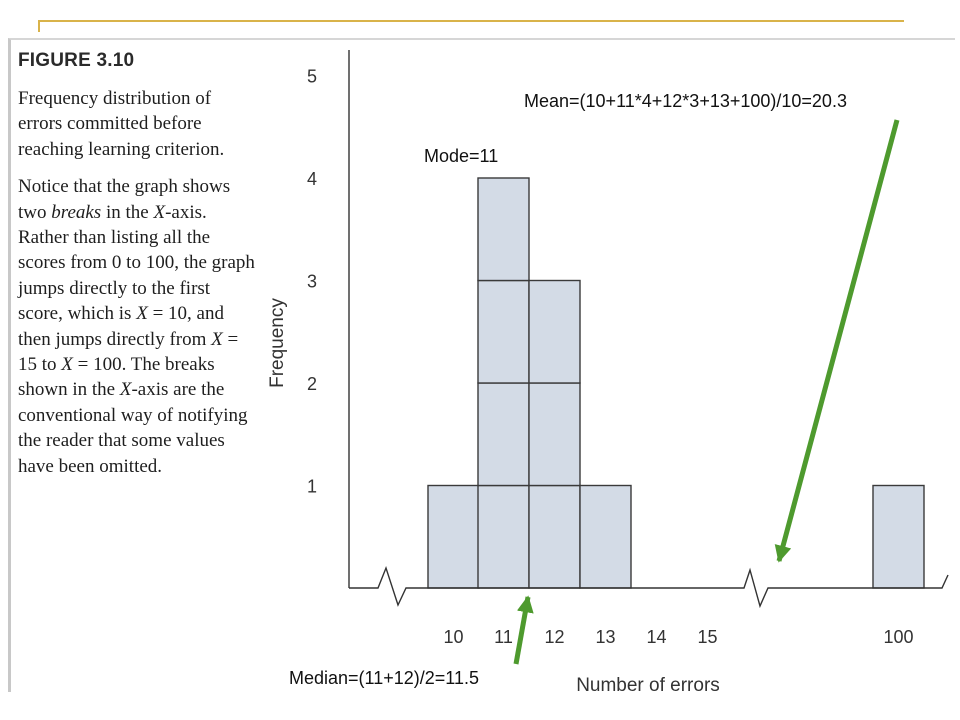  What do you see at coordinates (656, 637) in the screenshot?
I see `x-tick-label: 14` at bounding box center [656, 637].